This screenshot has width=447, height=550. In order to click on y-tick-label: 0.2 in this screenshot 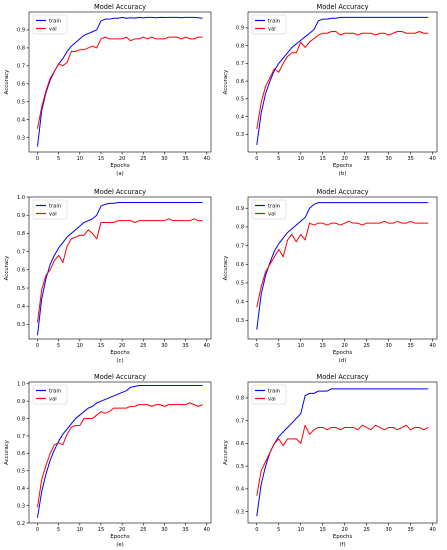, I will do `click(21, 524)`.